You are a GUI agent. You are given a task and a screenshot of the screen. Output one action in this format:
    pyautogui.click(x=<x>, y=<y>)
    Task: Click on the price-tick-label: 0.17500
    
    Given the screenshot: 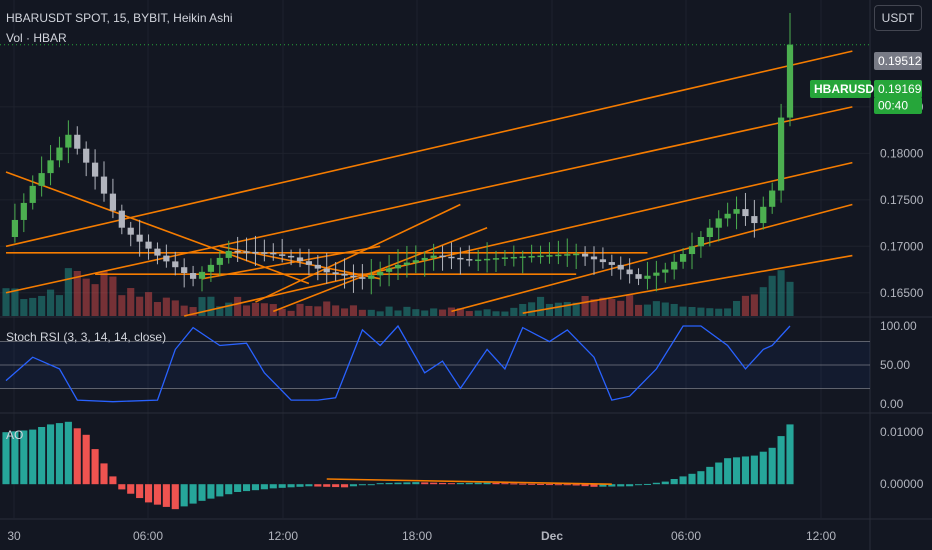 What is the action you would take?
    pyautogui.click(x=902, y=200)
    